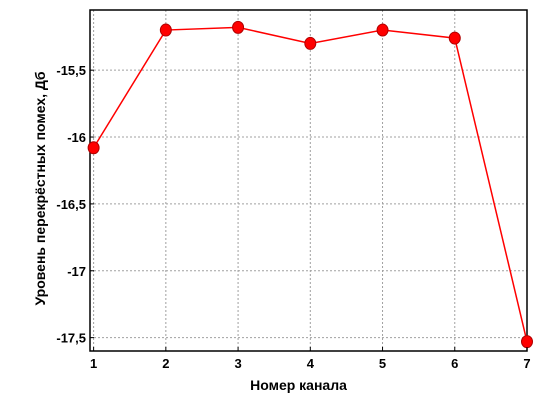 Image resolution: width=539 pixels, height=401 pixels. Describe the element at coordinates (526, 363) in the screenshot. I see `x-tick-label: 7` at that location.